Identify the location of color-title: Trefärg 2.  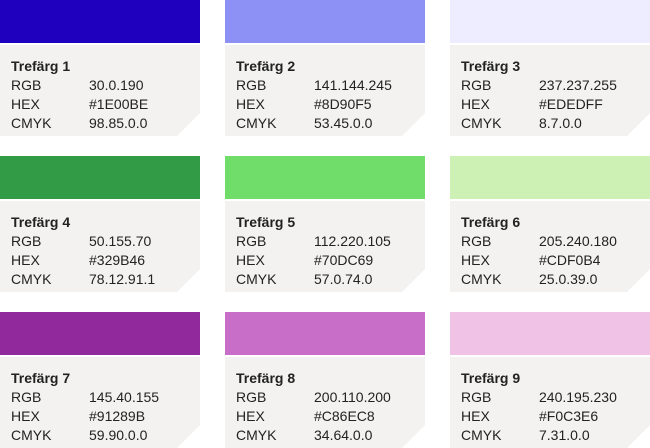
(266, 66).